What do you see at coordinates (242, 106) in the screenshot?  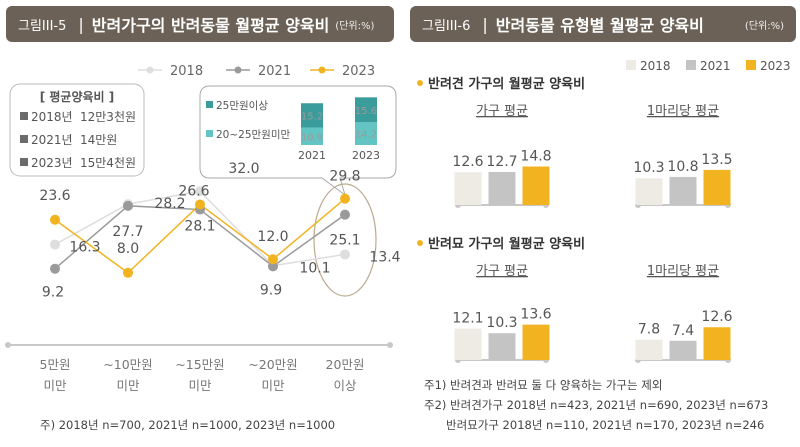 I see `inset-legend-25plus: 25만원이상` at bounding box center [242, 106].